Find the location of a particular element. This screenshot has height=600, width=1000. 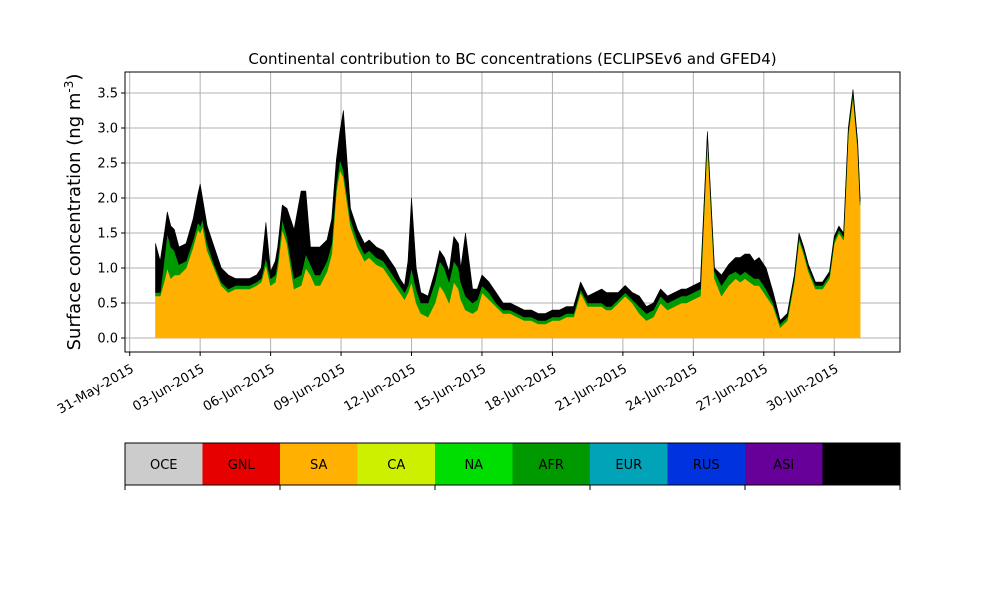

legend-swatch-na is located at coordinates (474, 464).